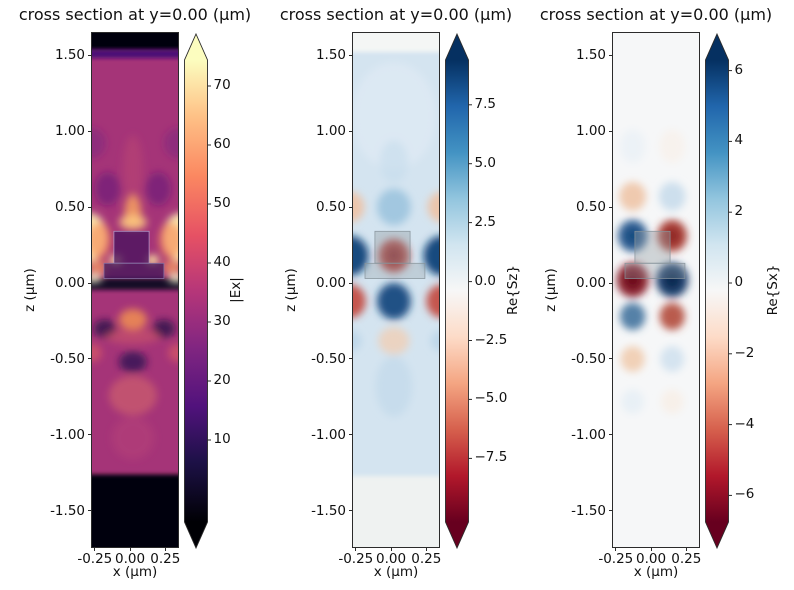 The height and width of the screenshot is (590, 794). Describe the element at coordinates (590, 55) in the screenshot. I see `z-tick-label-3: 1.50` at that location.